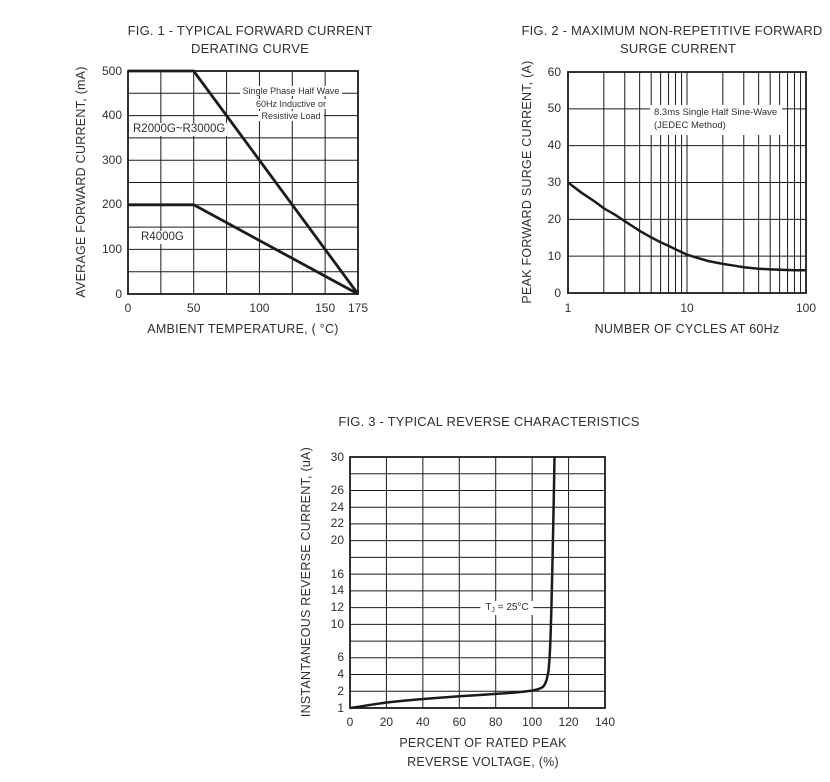 The image size is (830, 782). Describe the element at coordinates (118, 293) in the screenshot. I see `figure-1-y-tick: 0` at that location.